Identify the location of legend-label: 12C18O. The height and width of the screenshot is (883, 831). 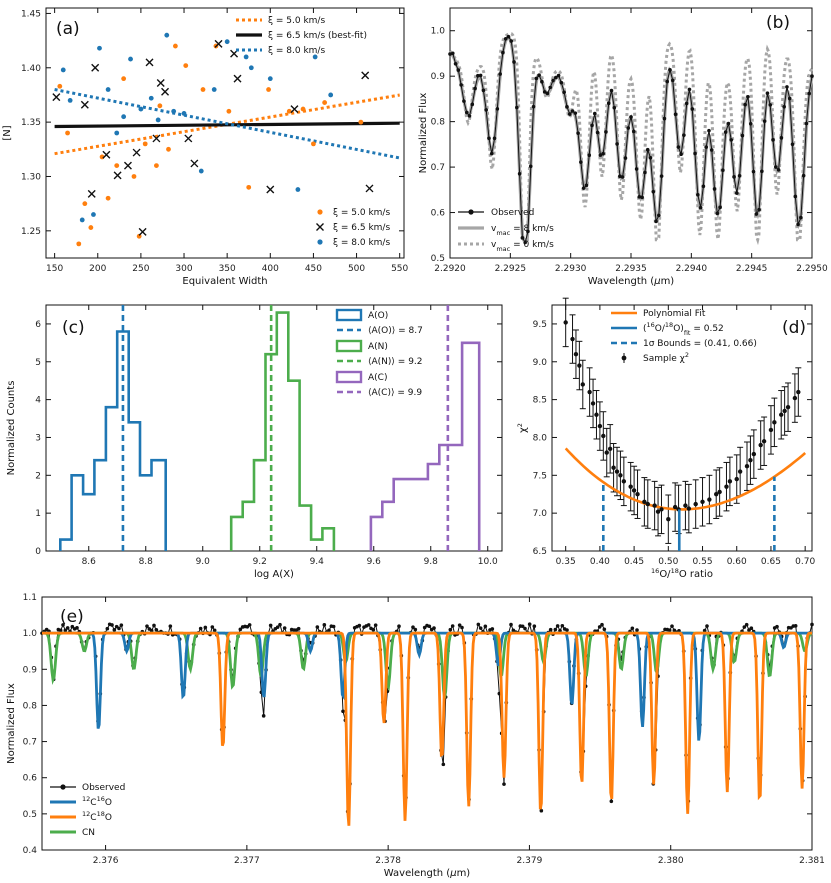
(97, 816).